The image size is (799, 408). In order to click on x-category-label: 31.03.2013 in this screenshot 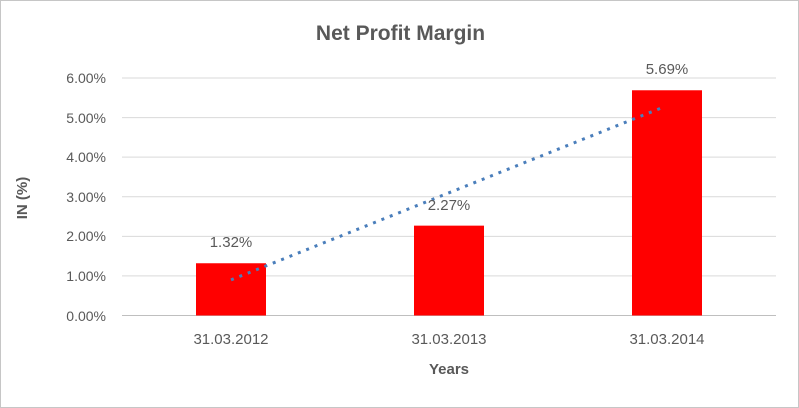, I will do `click(449, 339)`.